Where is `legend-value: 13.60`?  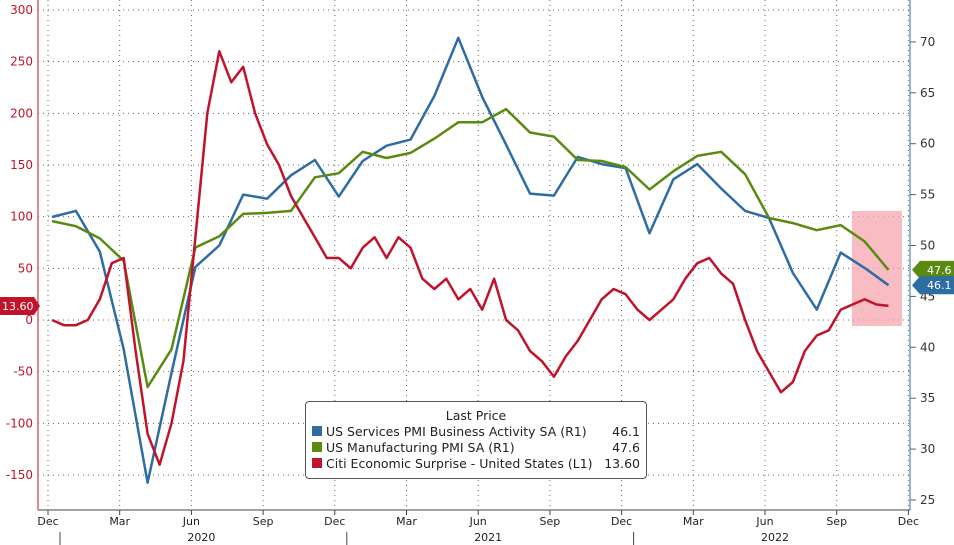
legend-value: 13.60 is located at coordinates (622, 463).